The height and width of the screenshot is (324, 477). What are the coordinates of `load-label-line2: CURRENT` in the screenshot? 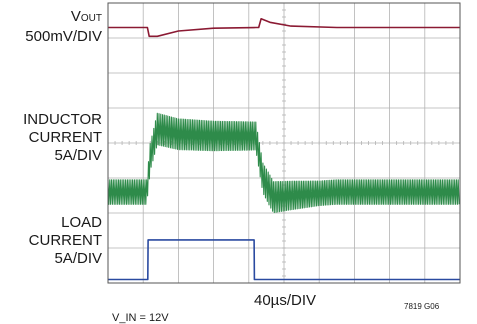 It's located at (65, 240).